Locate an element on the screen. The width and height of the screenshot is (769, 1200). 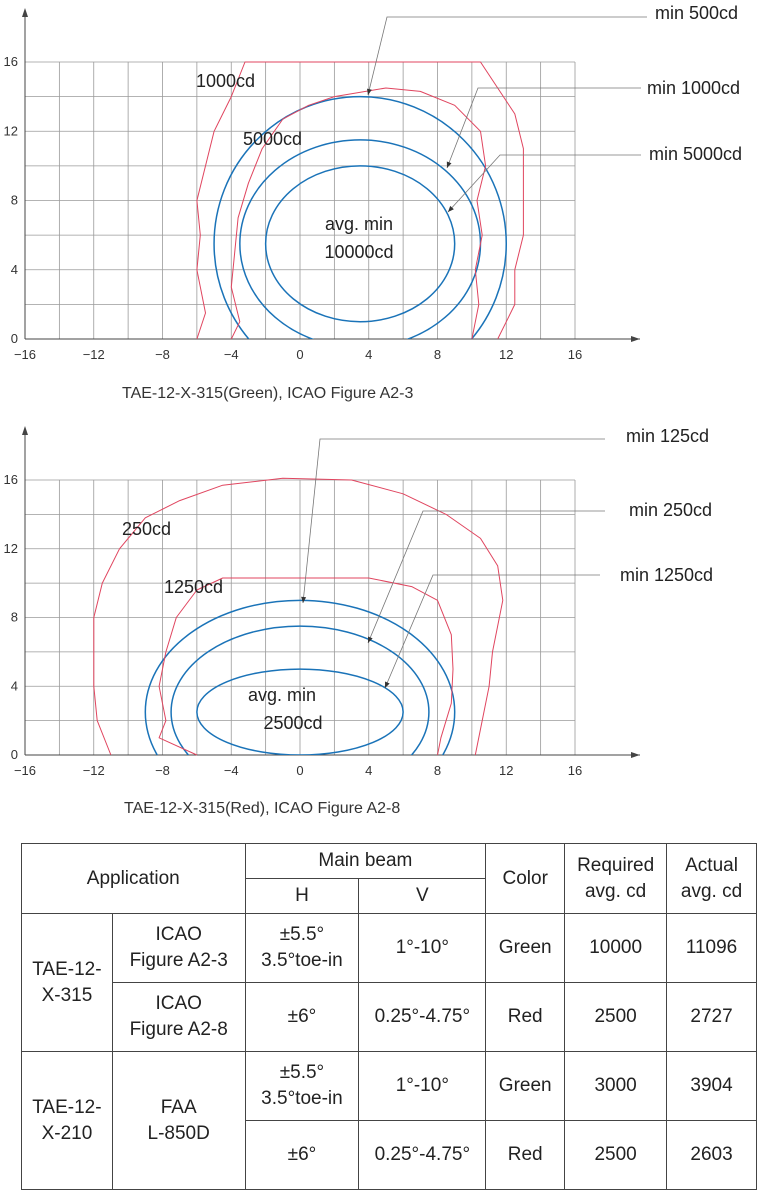
header-application: Application is located at coordinates (133, 878).